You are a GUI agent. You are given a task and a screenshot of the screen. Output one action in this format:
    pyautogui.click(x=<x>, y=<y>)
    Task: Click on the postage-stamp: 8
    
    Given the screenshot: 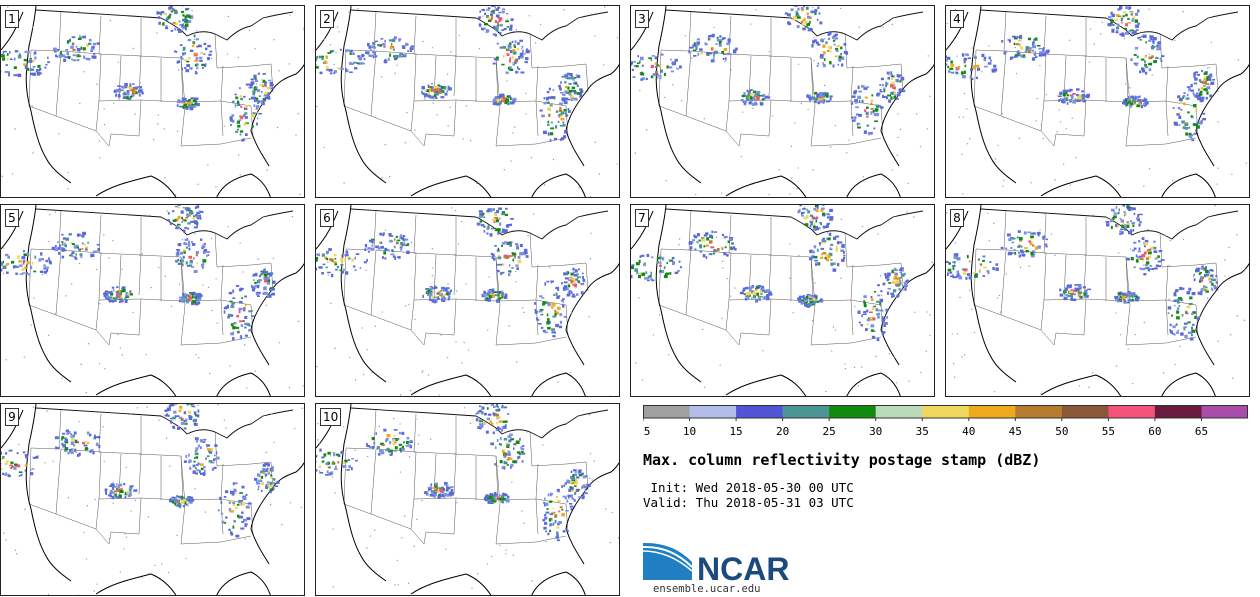 What is the action you would take?
    pyautogui.click(x=1097, y=300)
    